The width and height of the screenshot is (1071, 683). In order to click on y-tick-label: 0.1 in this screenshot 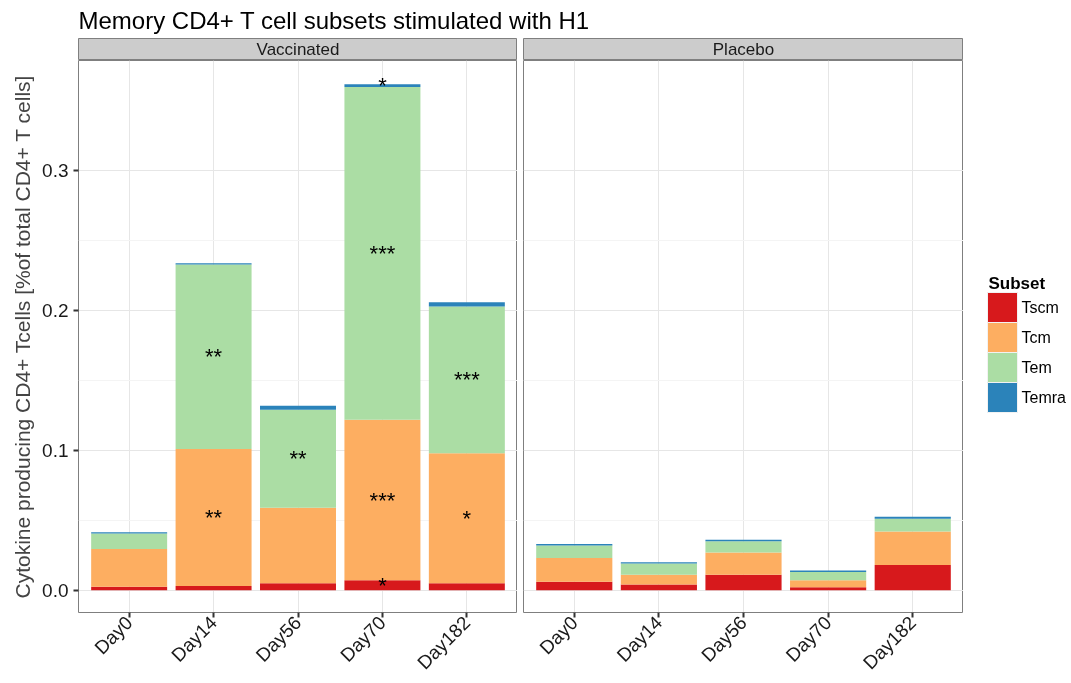, I will do `click(55, 450)`.